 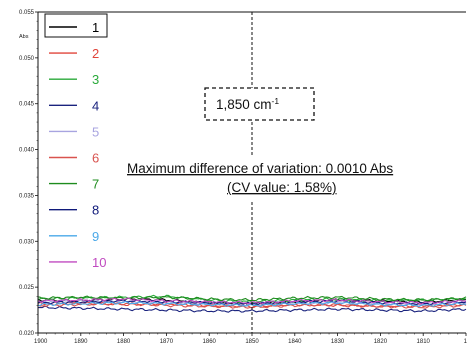 What do you see at coordinates (27, 59) in the screenshot?
I see `y-tick-label: 0.050` at bounding box center [27, 59].